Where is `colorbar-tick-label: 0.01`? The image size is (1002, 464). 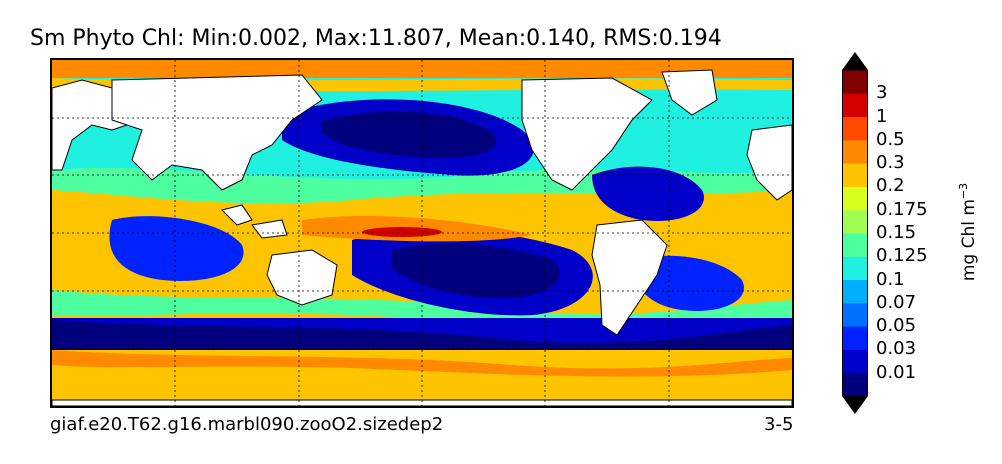 colorbar-tick-label: 0.01 is located at coordinates (896, 372).